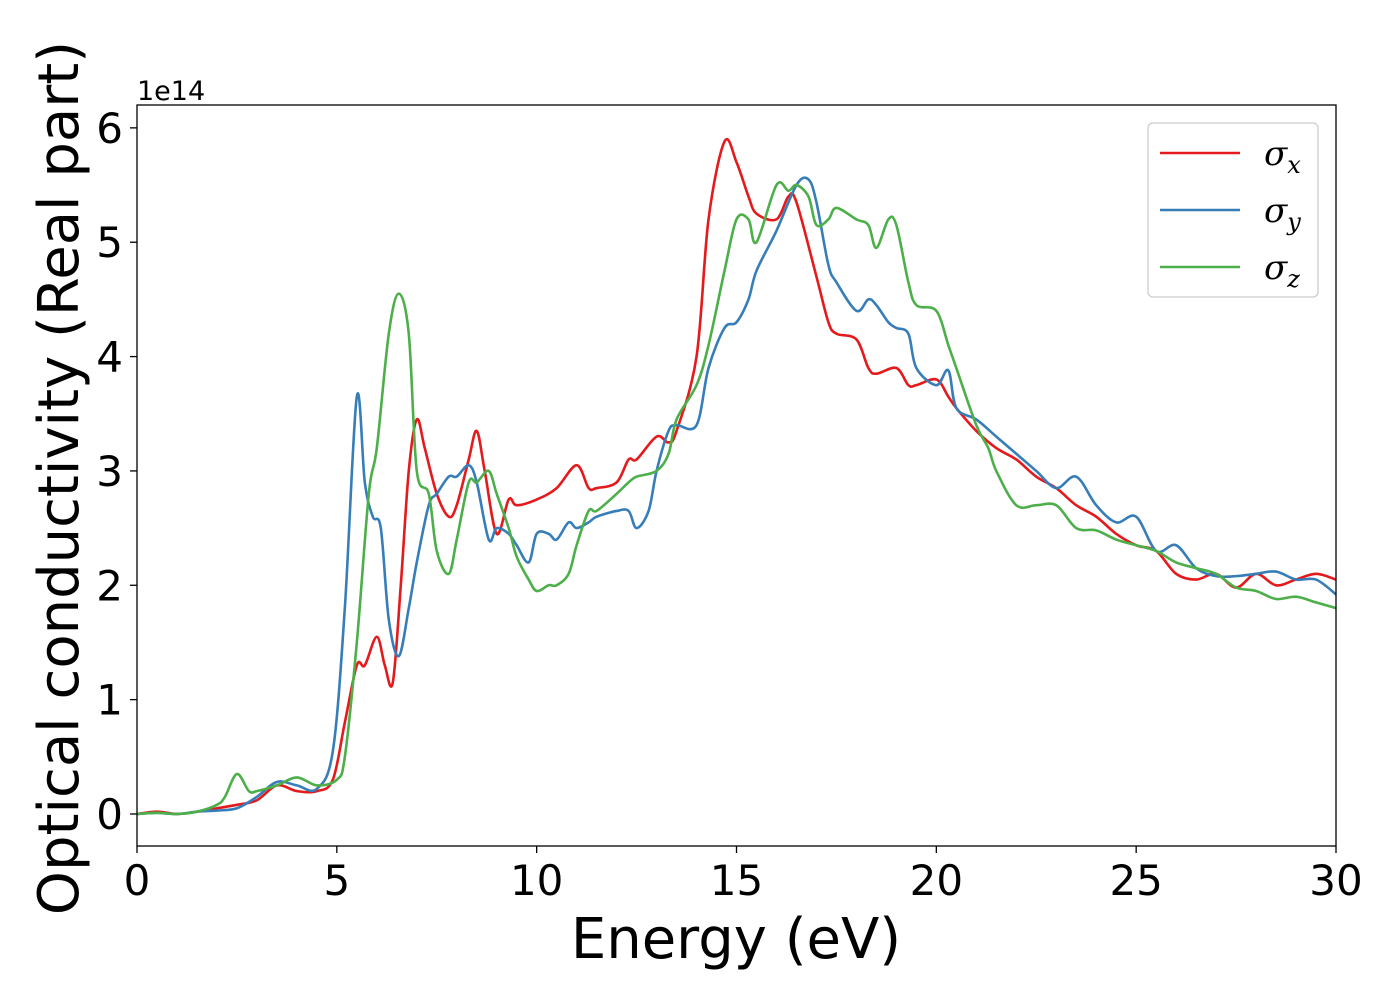  Describe the element at coordinates (1294, 165) in the screenshot. I see `legend-subscript: x` at that location.